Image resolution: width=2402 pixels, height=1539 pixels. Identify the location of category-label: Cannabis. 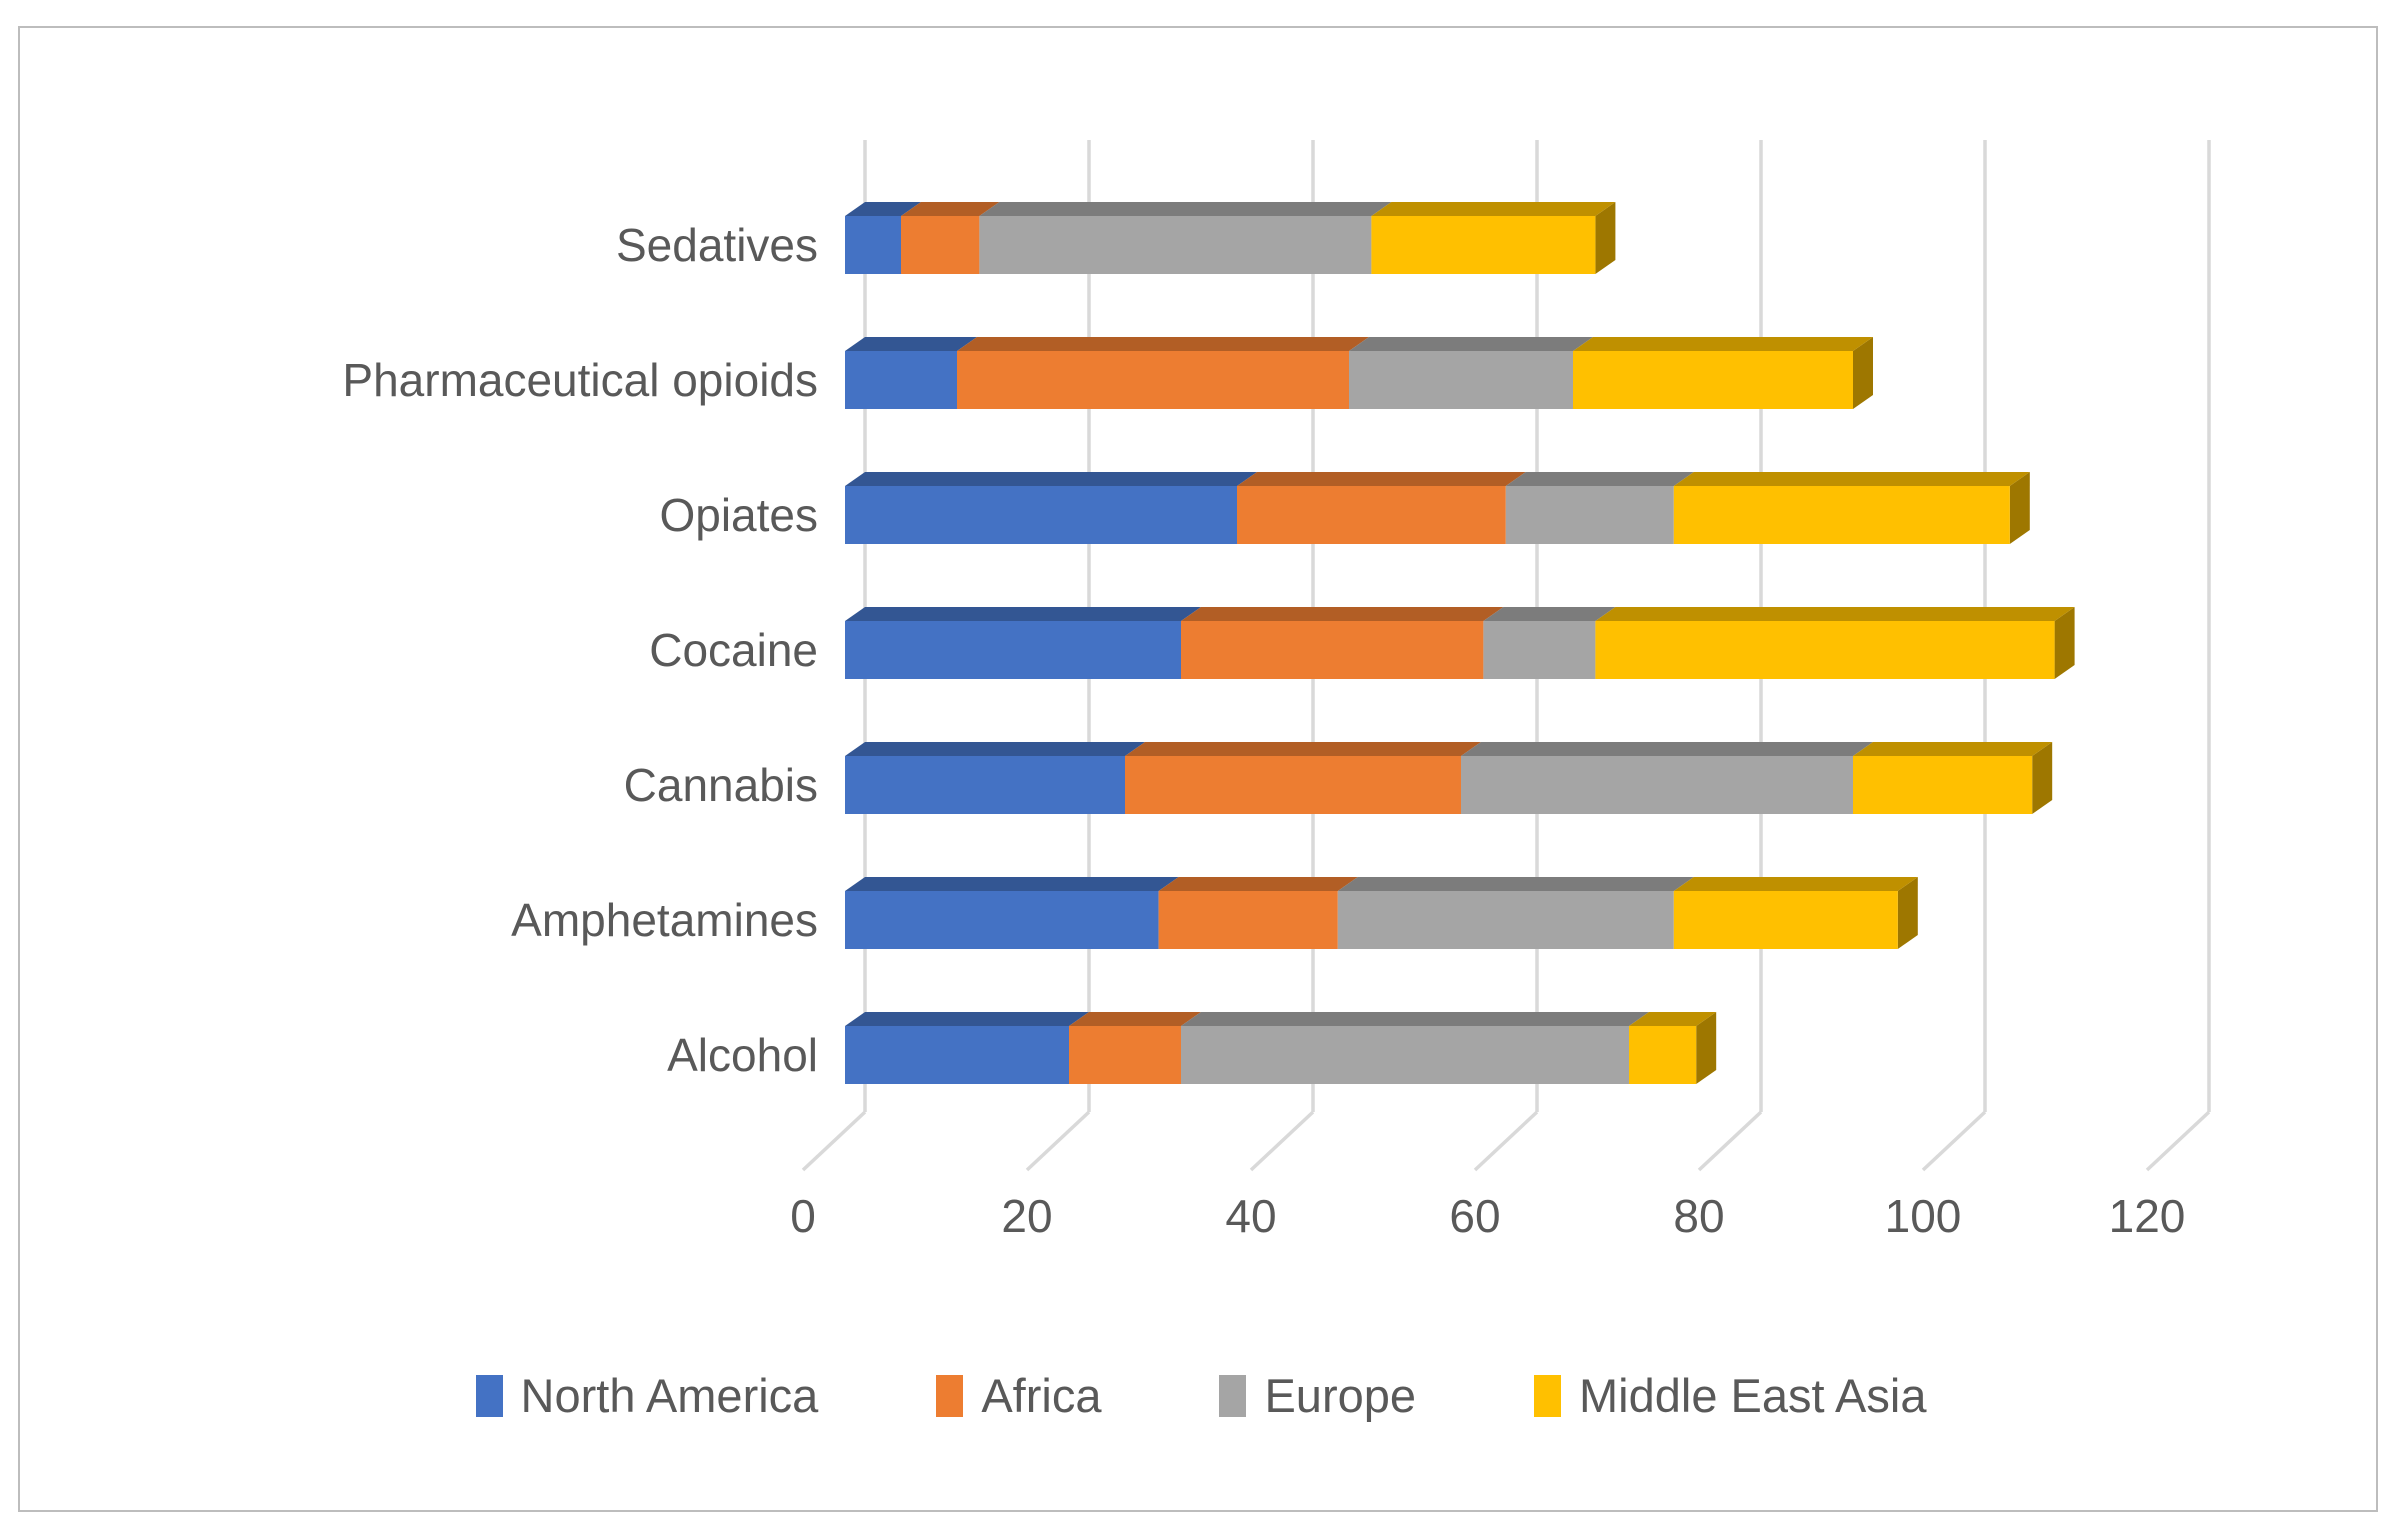
(721, 785).